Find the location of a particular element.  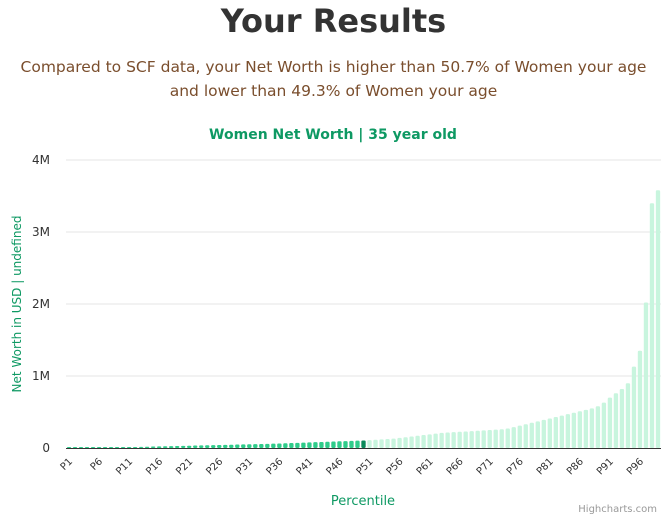

bar-p12 is located at coordinates (135, 447).